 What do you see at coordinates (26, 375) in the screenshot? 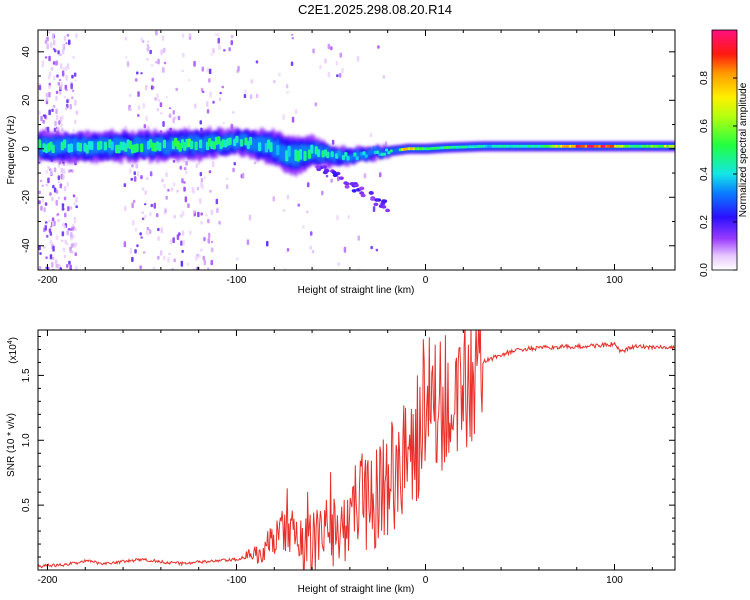
I see `y-tick-label: 1.5` at bounding box center [26, 375].